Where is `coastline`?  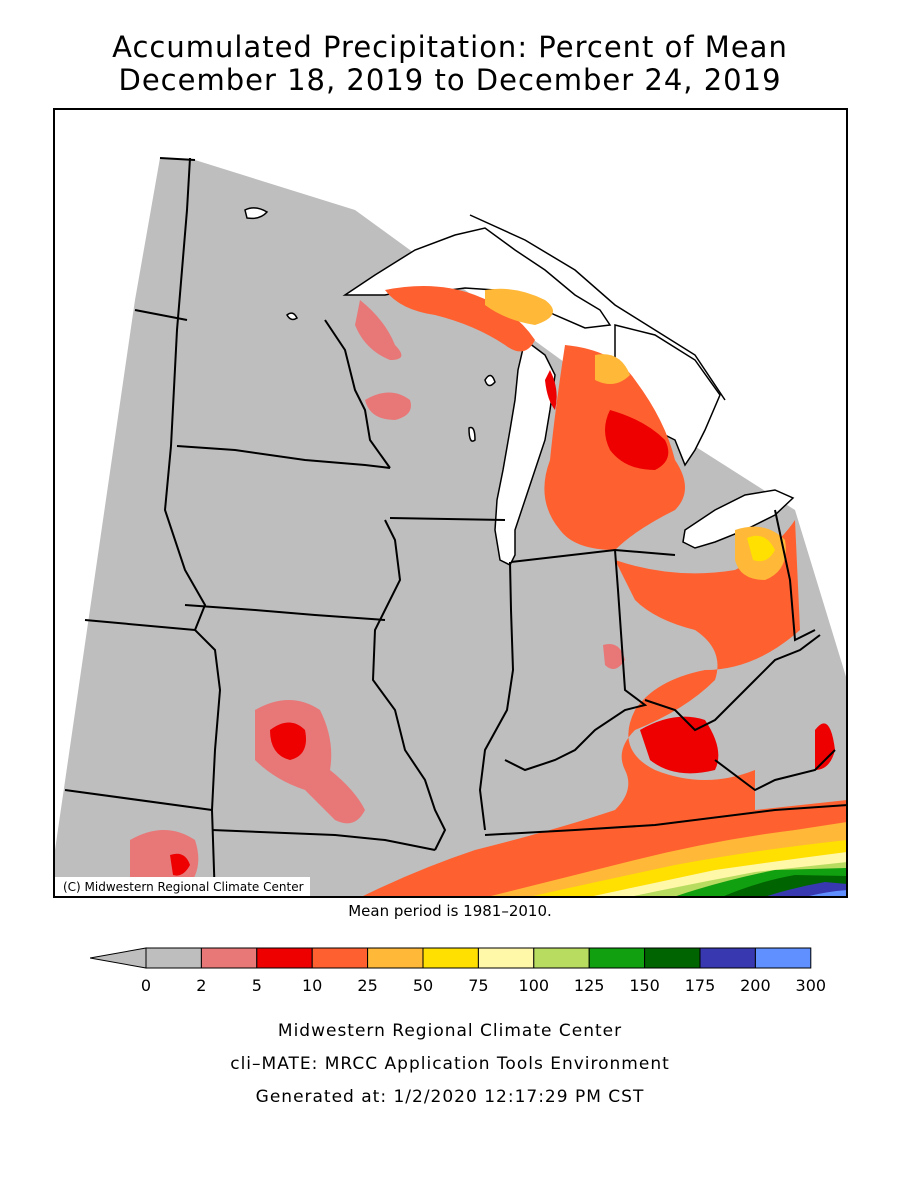 coastline is located at coordinates (370, 324).